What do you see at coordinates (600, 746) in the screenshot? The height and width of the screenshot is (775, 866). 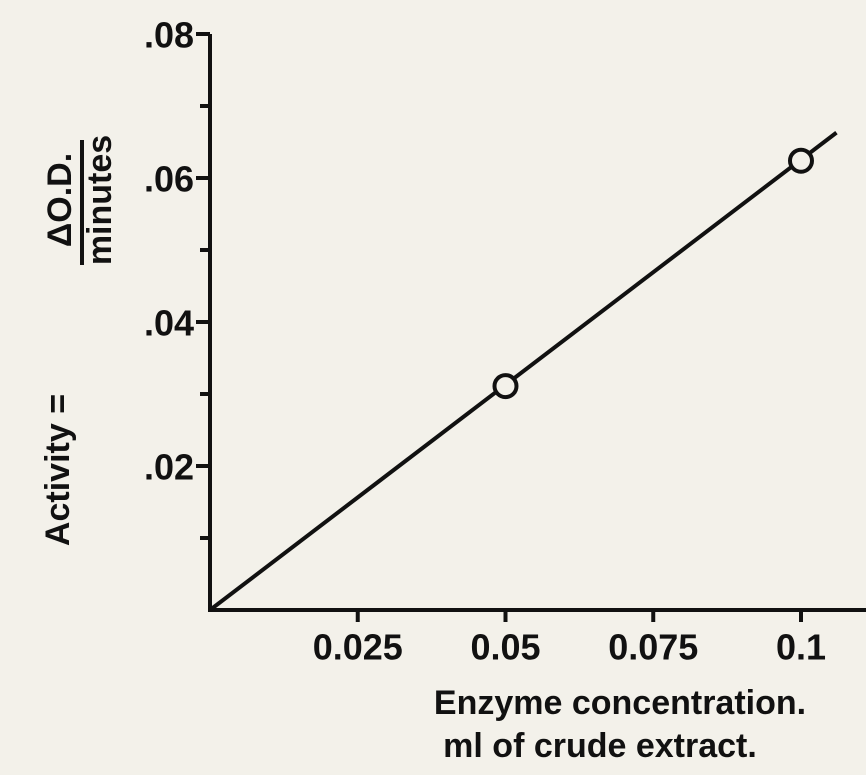 I see `x-axis-label: ml of crude extract.` at bounding box center [600, 746].